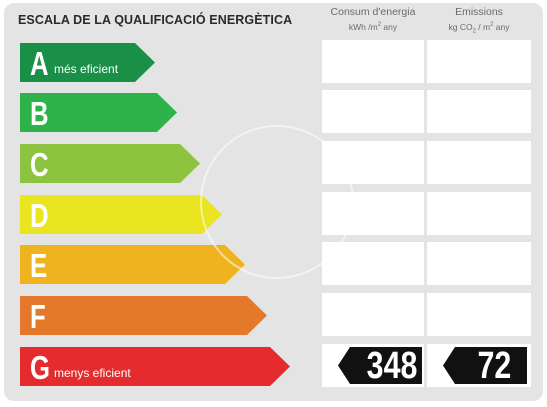  I want to click on consum-value-badge: 348, so click(380, 365).